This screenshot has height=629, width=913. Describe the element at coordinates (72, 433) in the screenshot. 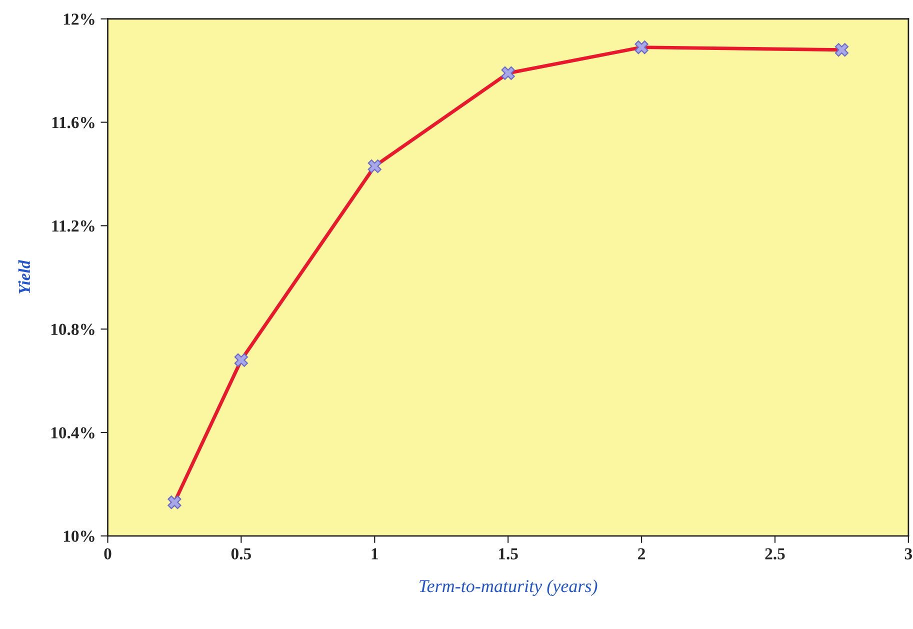

I see `y-tick-label: 10.4%` at that location.